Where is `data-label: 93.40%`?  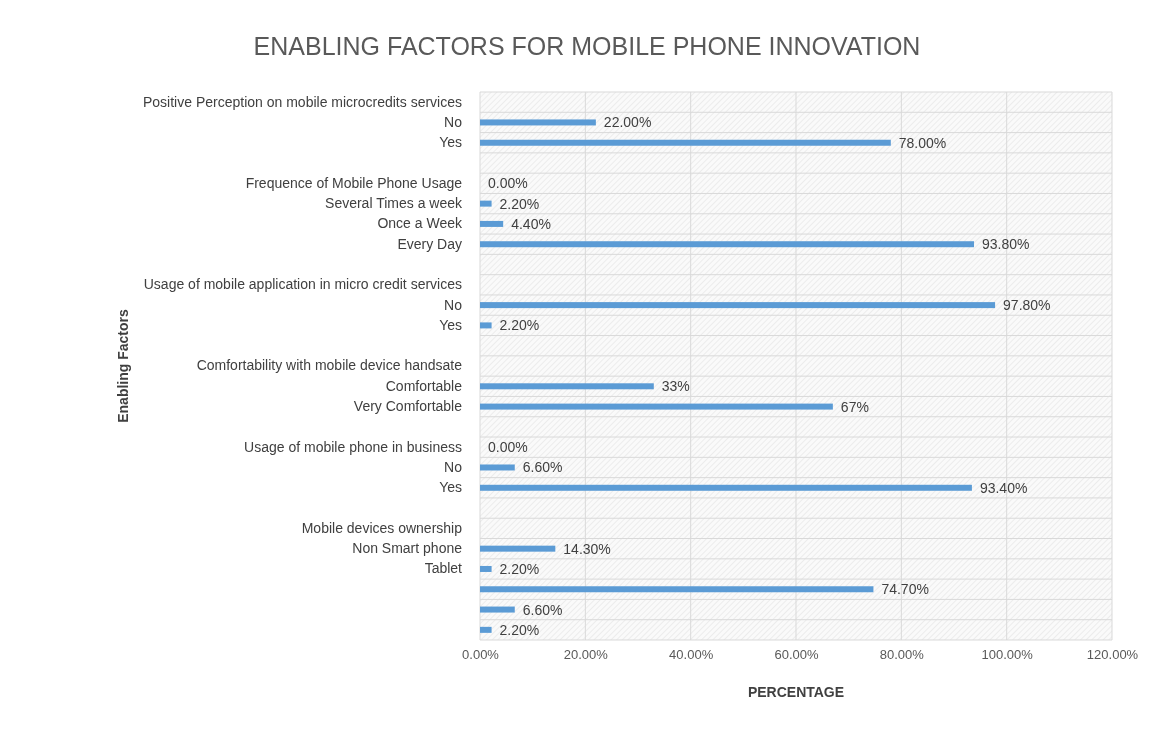 data-label: 93.40% is located at coordinates (1003, 487).